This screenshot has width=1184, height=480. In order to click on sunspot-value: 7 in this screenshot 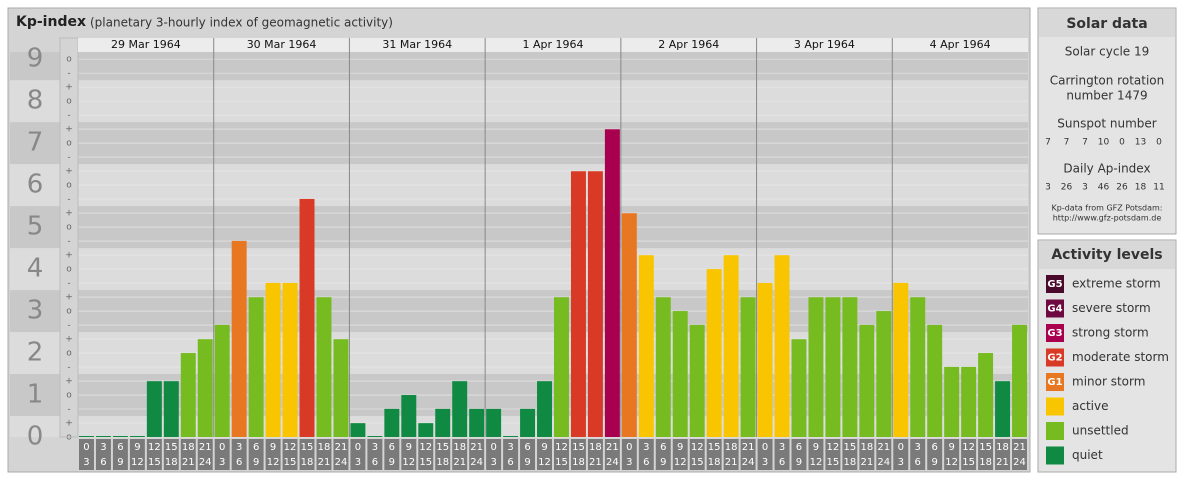, I will do `click(1048, 143)`.